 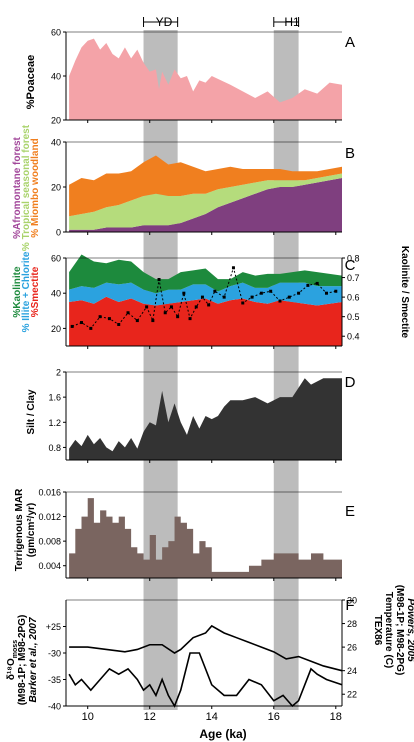 What do you see at coordinates (17, 292) in the screenshot?
I see `panel-c-label-kaolinite: %Kaolinite` at bounding box center [17, 292].